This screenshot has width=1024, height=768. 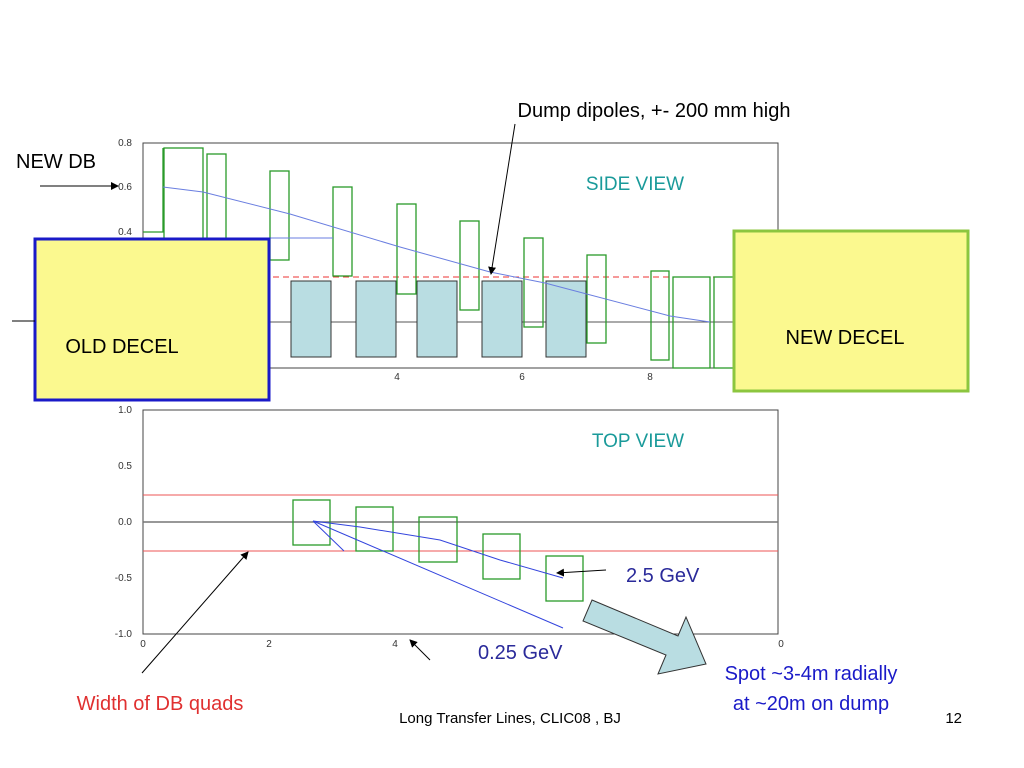 I want to click on y-tick-label: 0.5, so click(x=125, y=466).